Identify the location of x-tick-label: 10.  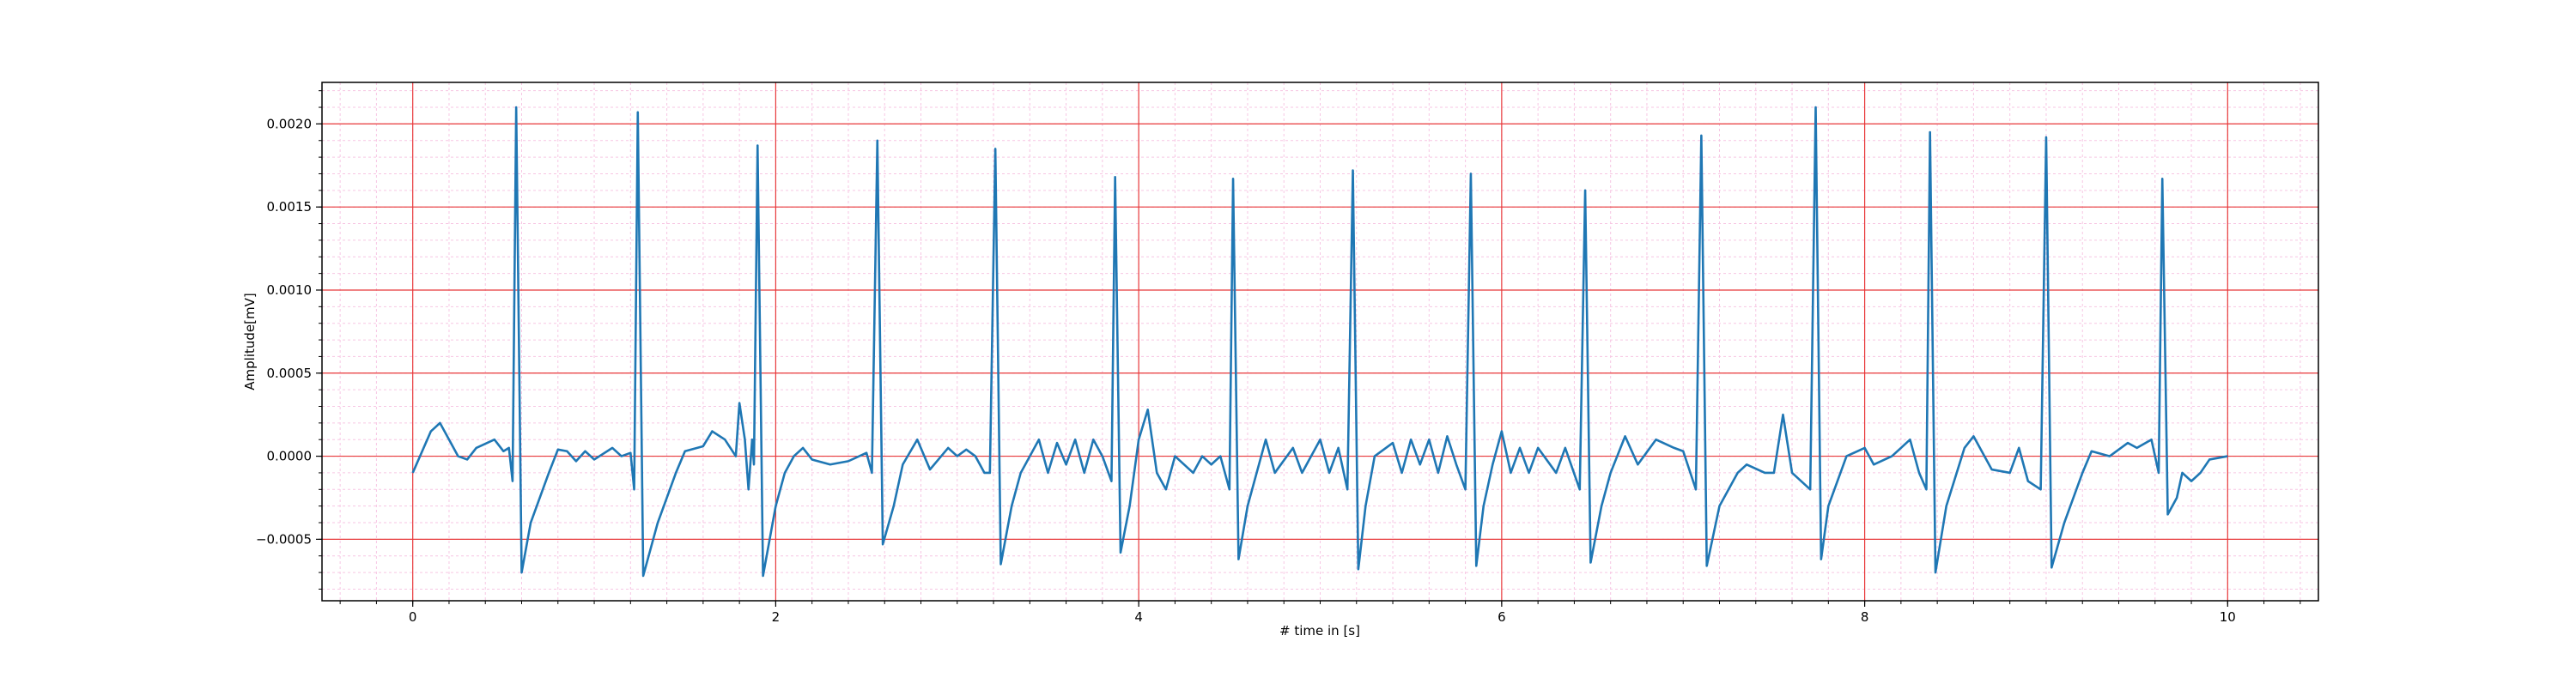
(2228, 617).